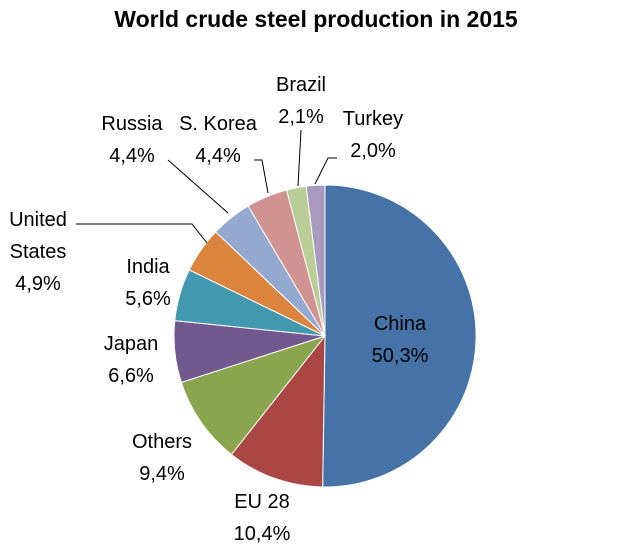  Describe the element at coordinates (315, 260) in the screenshot. I see `pie-slice-turkey` at that location.